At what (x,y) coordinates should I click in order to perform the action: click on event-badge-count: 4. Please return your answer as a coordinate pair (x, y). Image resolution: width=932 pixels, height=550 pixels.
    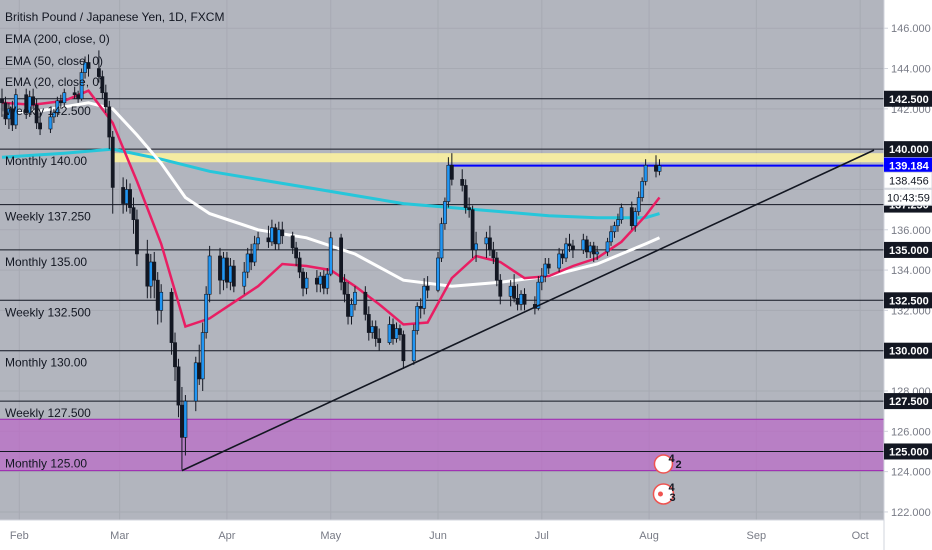
    Looking at the image, I should click on (671, 488).